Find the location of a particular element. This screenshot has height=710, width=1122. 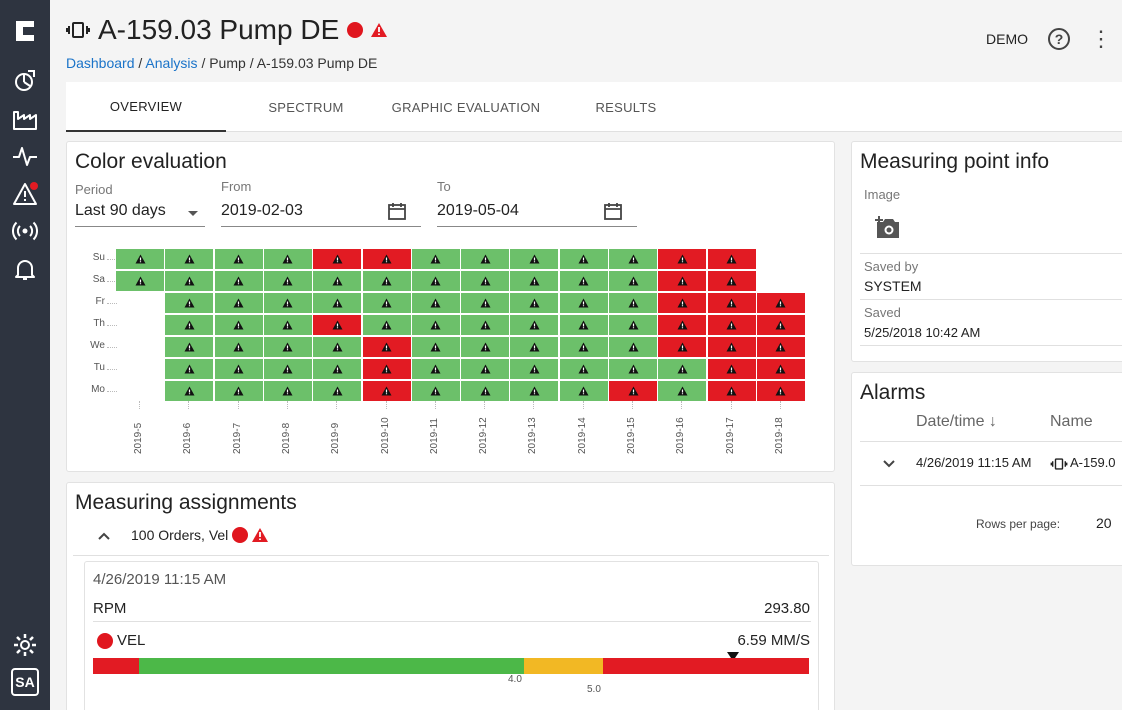

tab-overview: OVERVIEW is located at coordinates (146, 107).